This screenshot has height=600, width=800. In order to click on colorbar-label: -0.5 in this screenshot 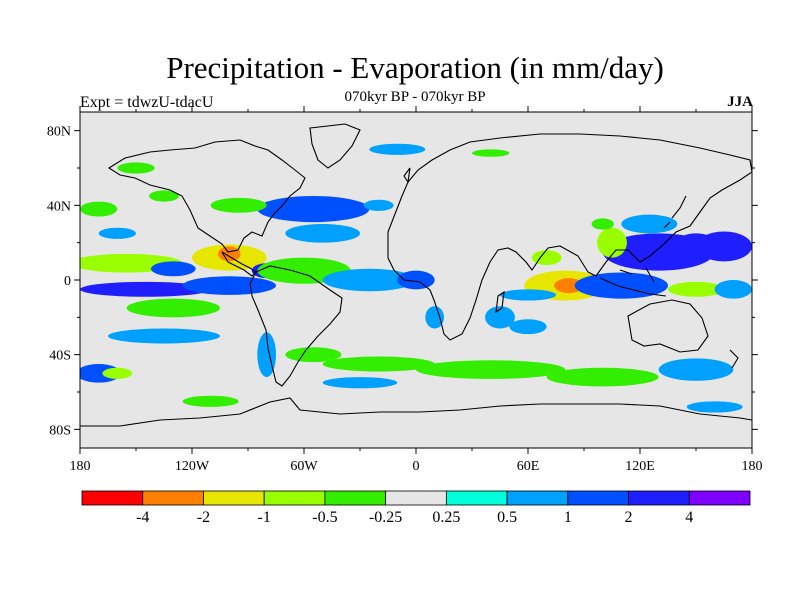, I will do `click(324, 517)`.